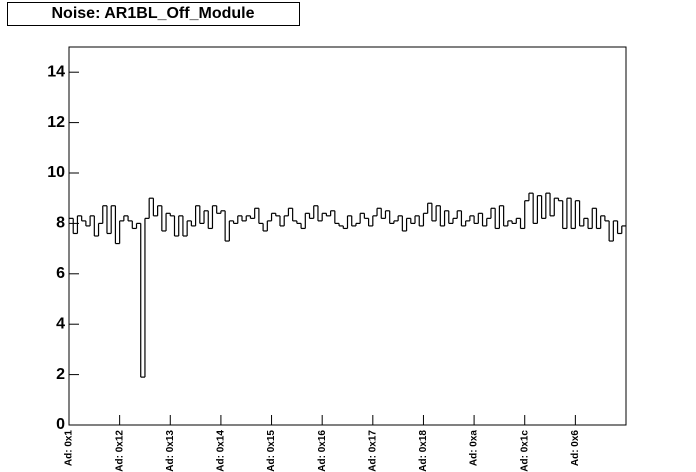 Image resolution: width=696 pixels, height=472 pixels. I want to click on y-tick-label: 8, so click(60, 223).